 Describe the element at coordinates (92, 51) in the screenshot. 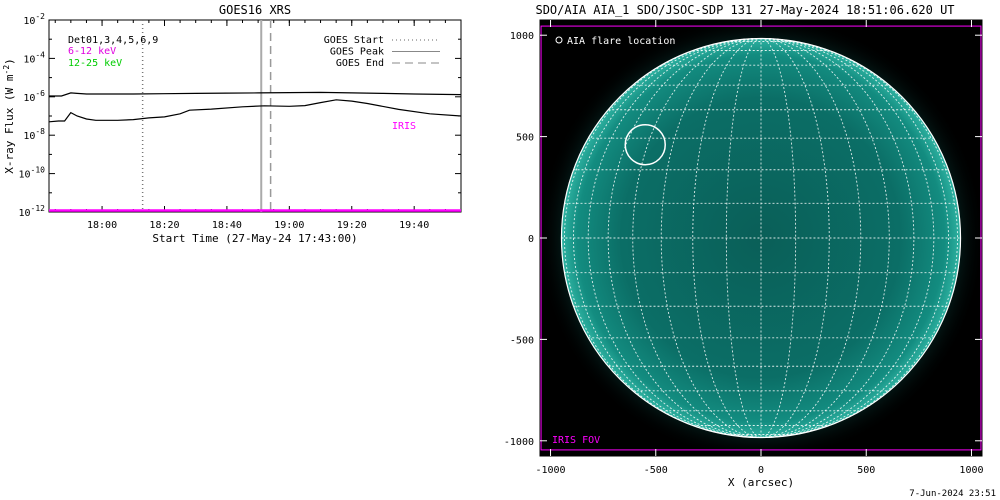

I see `band-6-12-label: 6-12 keV` at that location.